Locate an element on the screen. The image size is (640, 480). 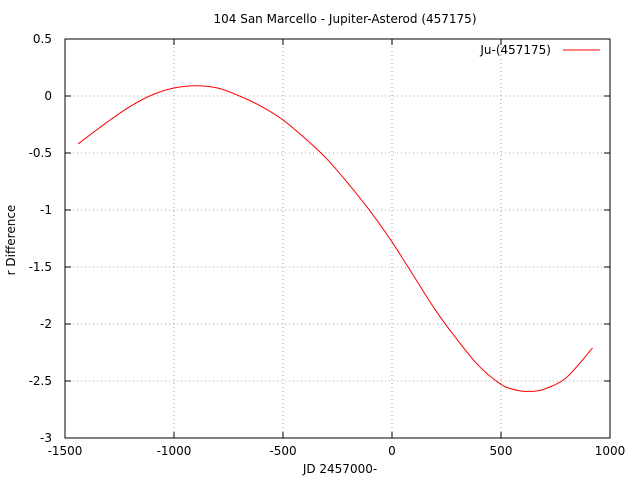
legend: Ju-(457175) is located at coordinates (539, 50).